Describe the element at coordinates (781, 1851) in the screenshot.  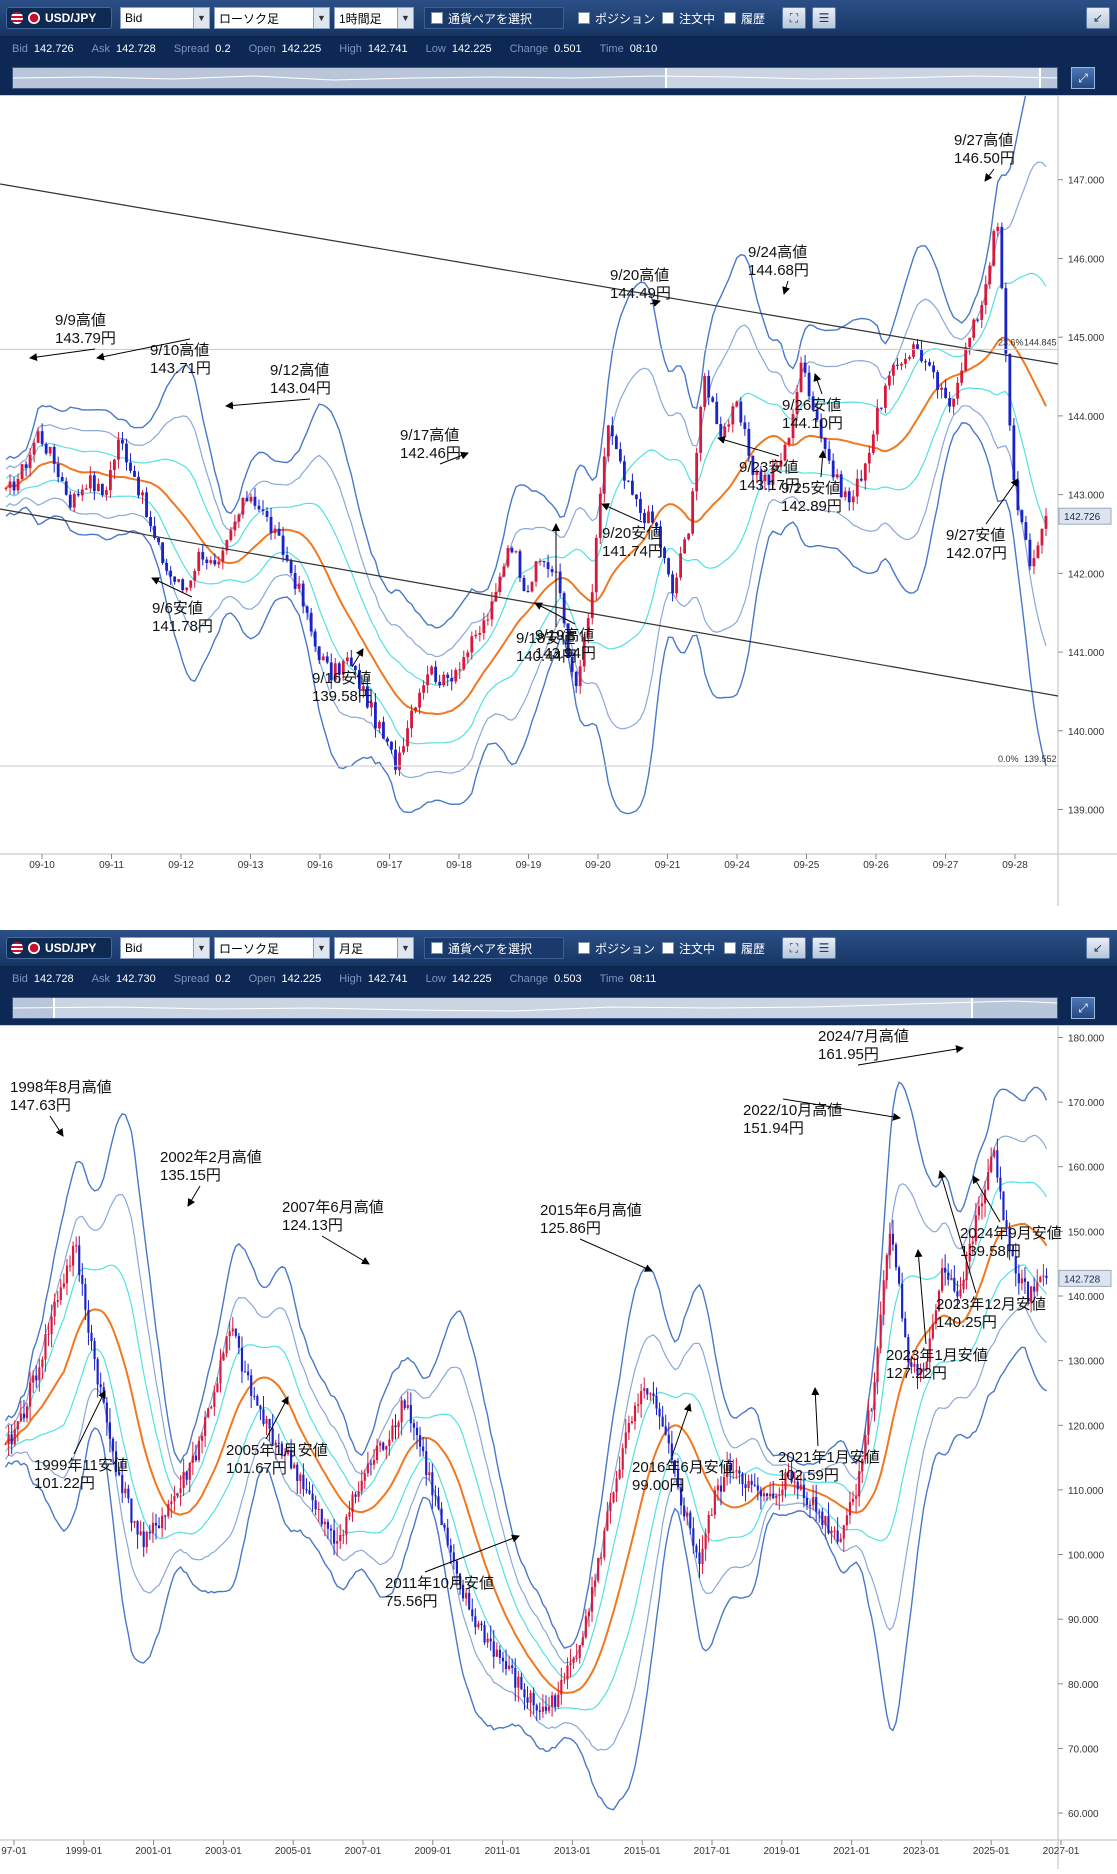
I see `x-tick-label: 2019-01` at that location.